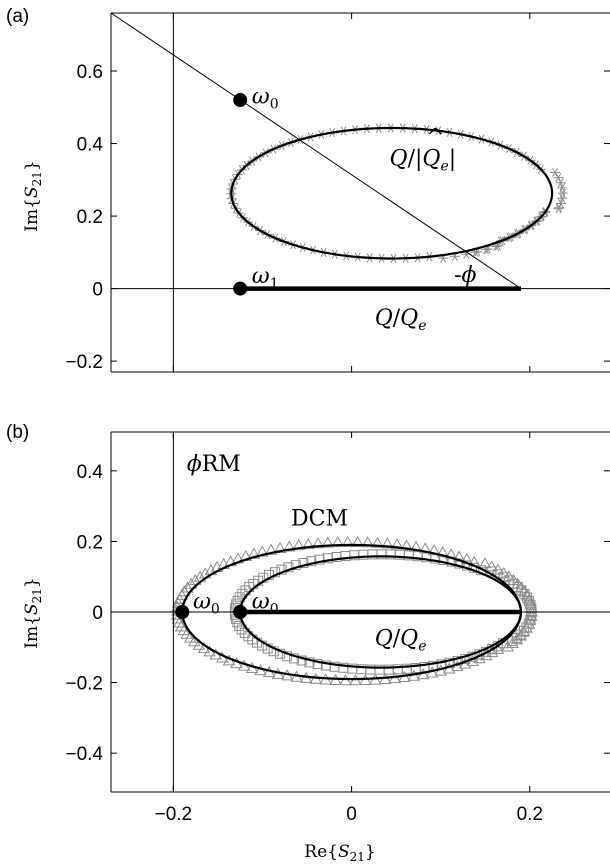 This screenshot has width=610, height=867. Describe the element at coordinates (530, 814) in the screenshot. I see `panel-b-xtick-label: 0.2` at that location.